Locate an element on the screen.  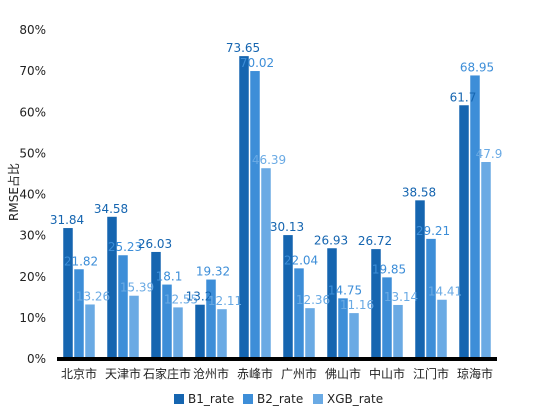
bar-B2_rate-广州市 is located at coordinates (299, 313).